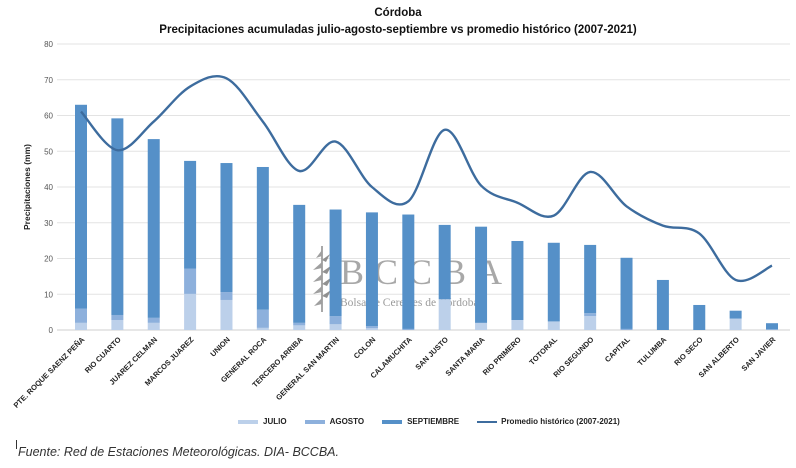  What do you see at coordinates (51, 330) in the screenshot?
I see `y-tick-label: 0` at bounding box center [51, 330].